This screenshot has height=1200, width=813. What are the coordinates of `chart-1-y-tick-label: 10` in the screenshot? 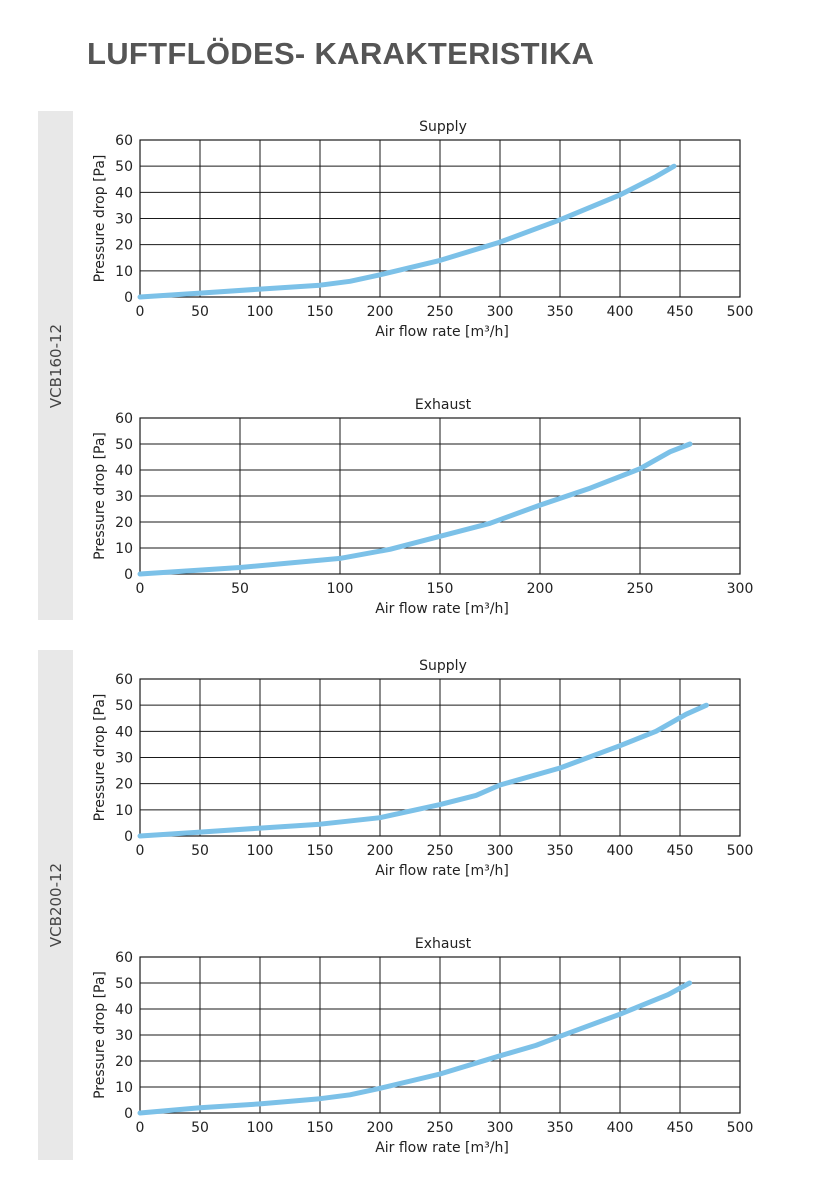 It's located at (124, 272).